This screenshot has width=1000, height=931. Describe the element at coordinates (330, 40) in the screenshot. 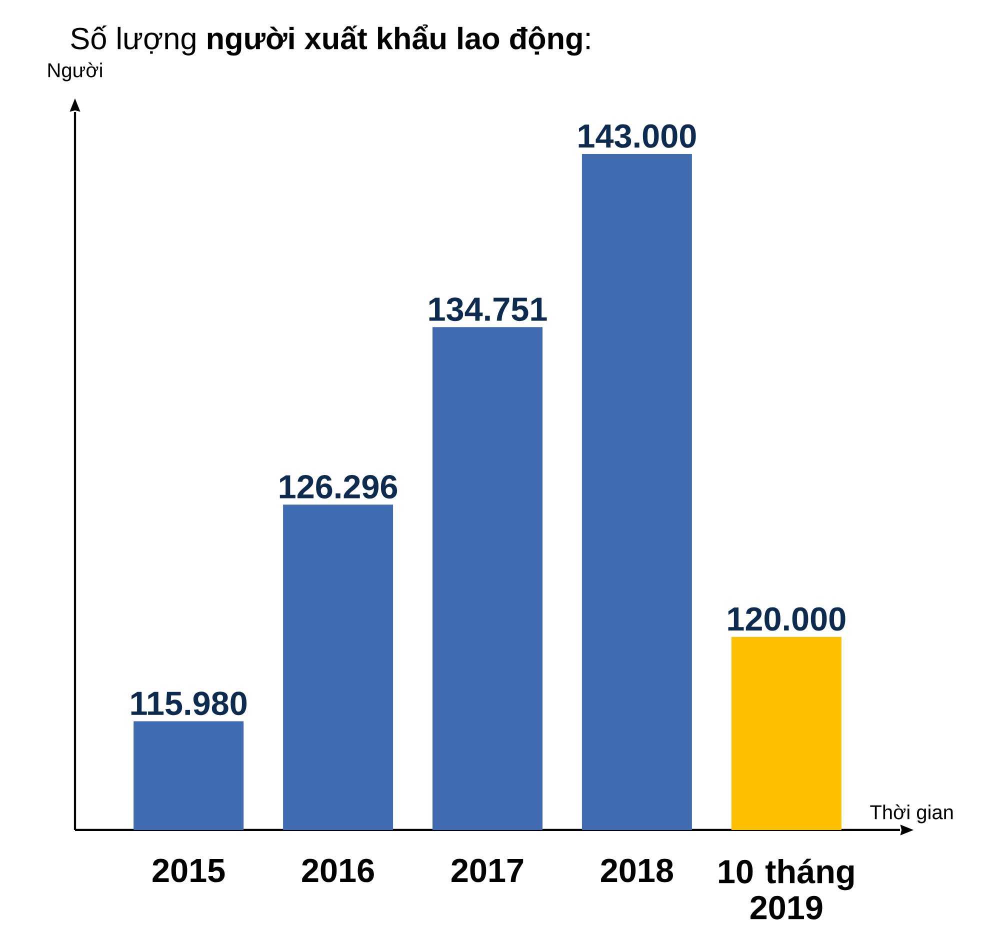

I see `chart-title: Số lượng người xuất khẩu lao động:` at that location.